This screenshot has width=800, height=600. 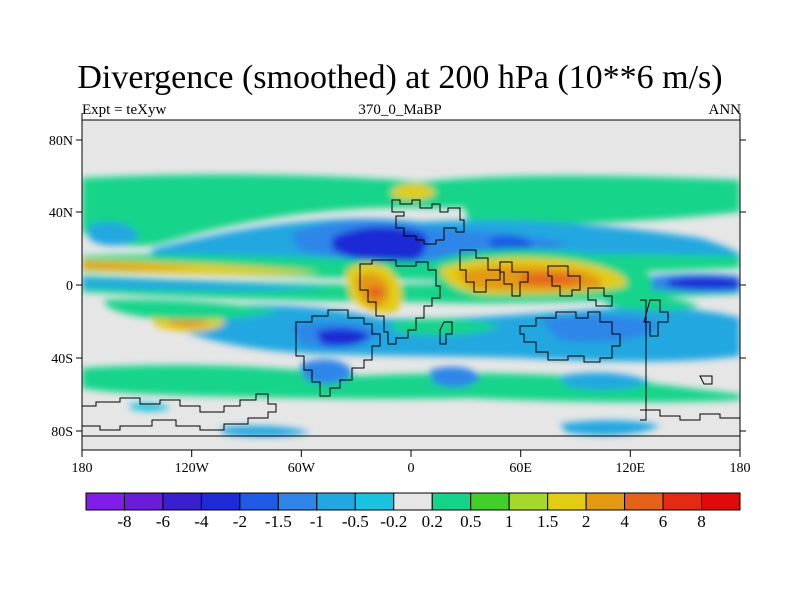 I want to click on lon-label-180w: 180, so click(x=82, y=468).